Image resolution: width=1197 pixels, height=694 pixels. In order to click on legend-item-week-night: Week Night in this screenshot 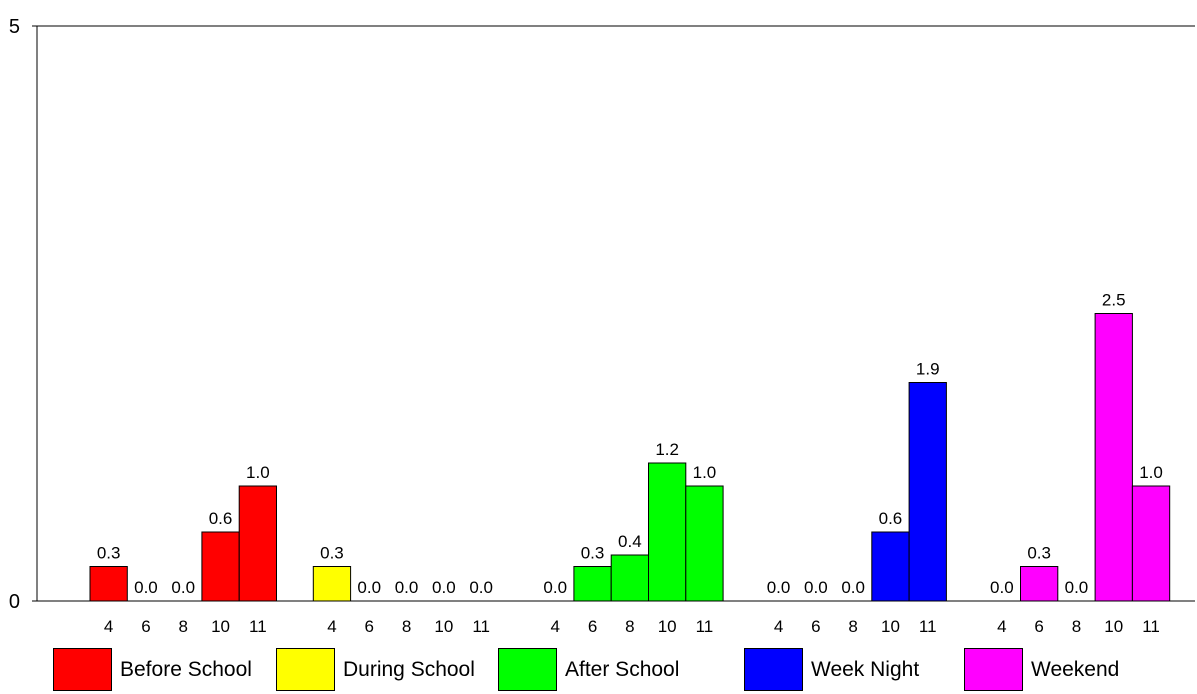, I will do `click(831, 669)`.